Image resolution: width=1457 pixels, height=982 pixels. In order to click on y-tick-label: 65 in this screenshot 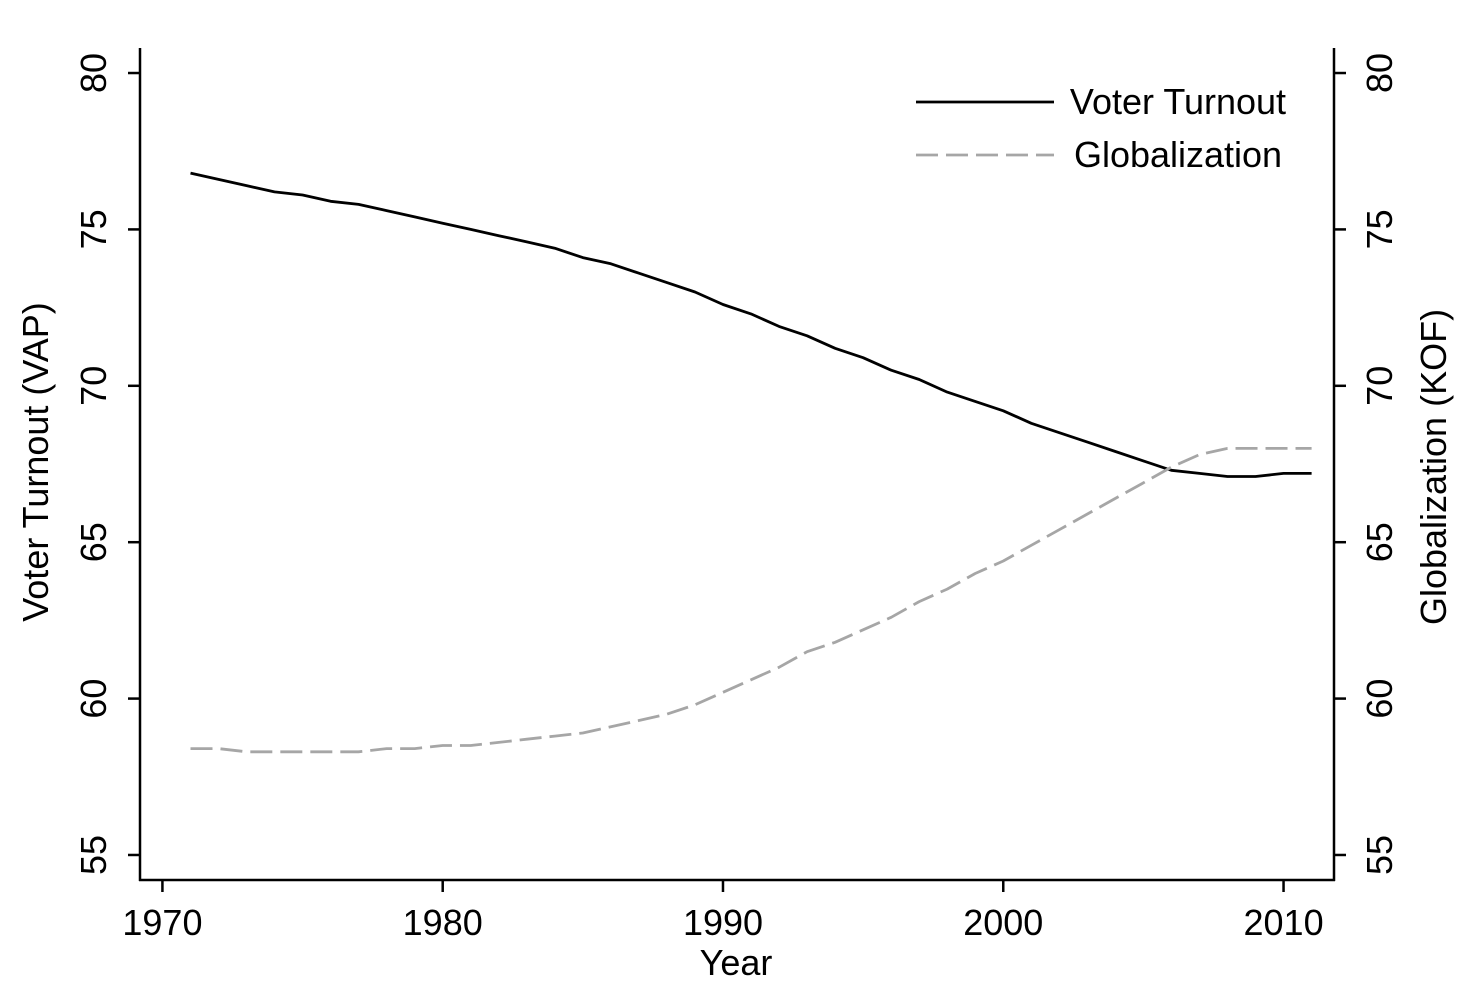, I will do `click(93, 542)`.